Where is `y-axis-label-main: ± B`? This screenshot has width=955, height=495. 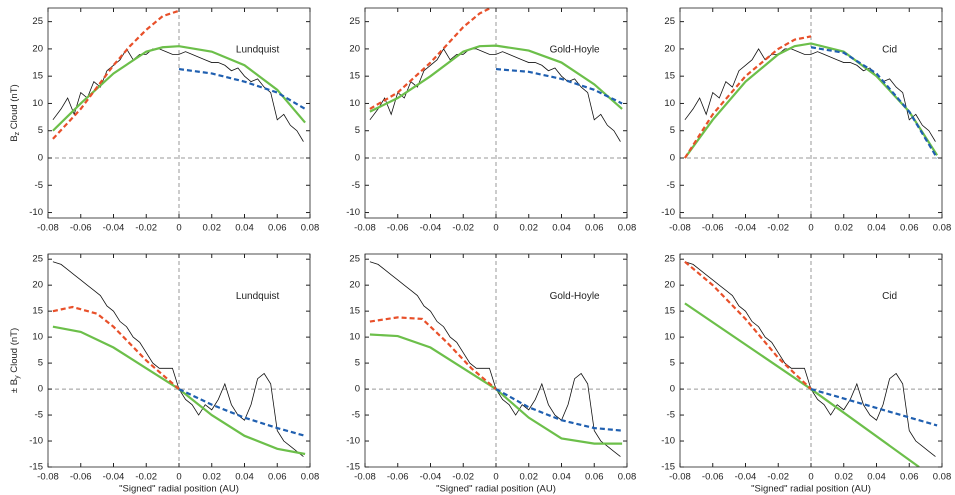 y-axis-label-main: ± B is located at coordinates (14, 386).